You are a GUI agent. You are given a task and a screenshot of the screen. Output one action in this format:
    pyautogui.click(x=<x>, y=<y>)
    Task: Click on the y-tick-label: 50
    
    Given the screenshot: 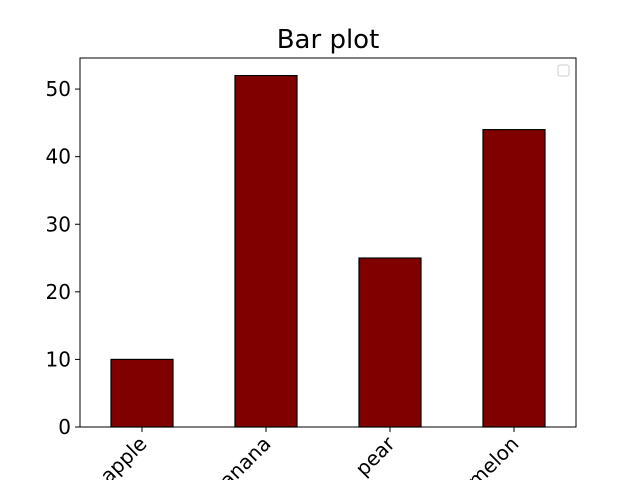 What is the action you would take?
    pyautogui.click(x=58, y=89)
    